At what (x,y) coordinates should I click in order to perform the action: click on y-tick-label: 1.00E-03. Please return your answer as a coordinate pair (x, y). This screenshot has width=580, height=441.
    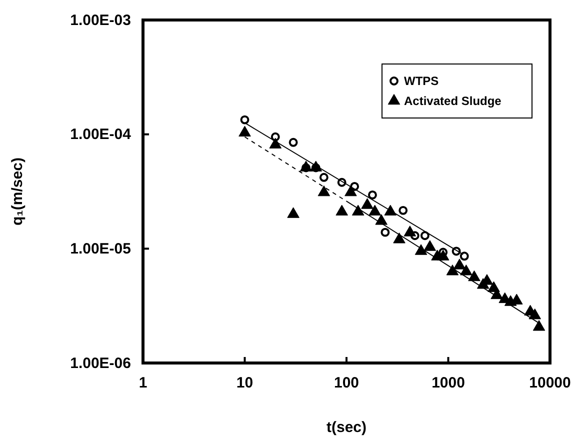
    Looking at the image, I should click on (100, 20).